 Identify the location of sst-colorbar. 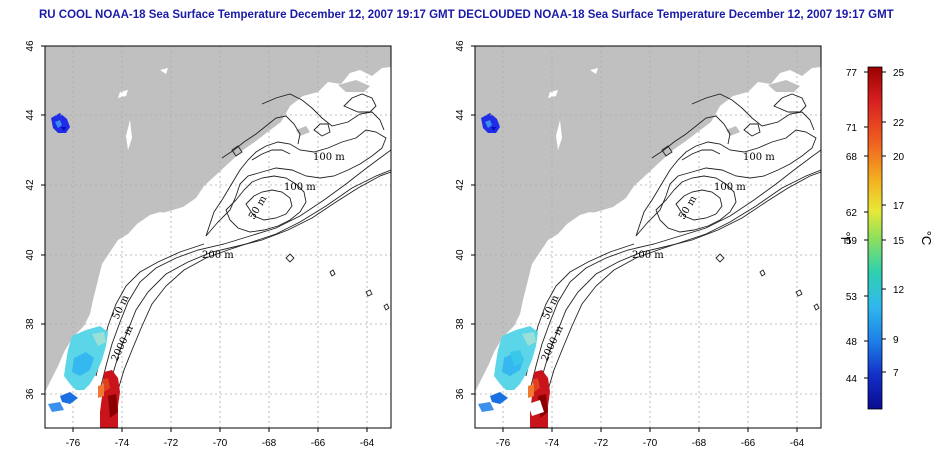
(875, 238).